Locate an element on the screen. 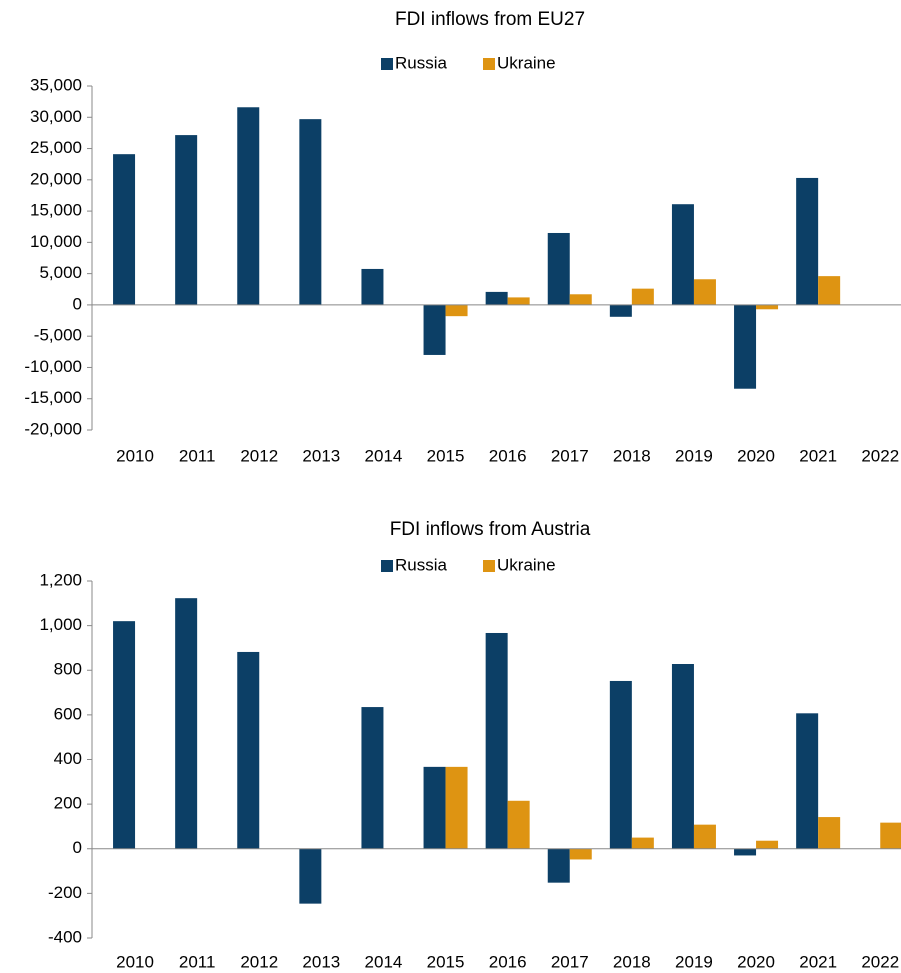 The image size is (901, 973). y-tick-label: 400 is located at coordinates (68, 758).